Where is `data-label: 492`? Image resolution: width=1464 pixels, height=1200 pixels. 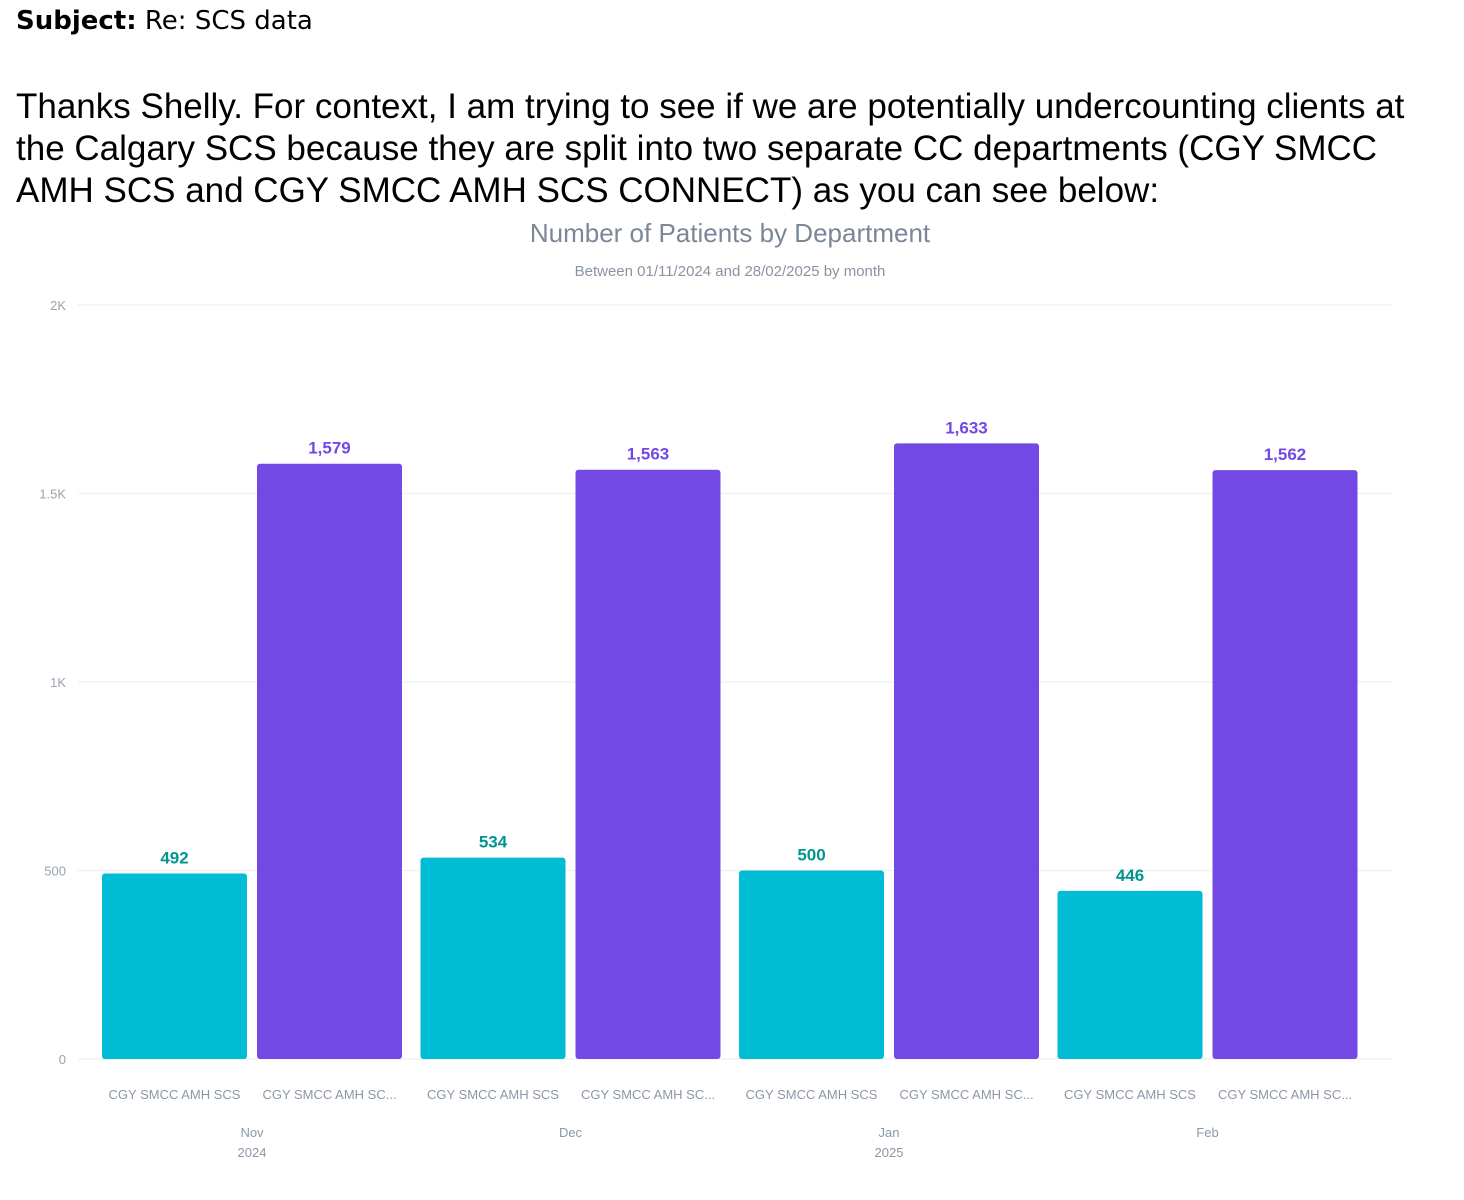 data-label: 492 is located at coordinates (174, 858).